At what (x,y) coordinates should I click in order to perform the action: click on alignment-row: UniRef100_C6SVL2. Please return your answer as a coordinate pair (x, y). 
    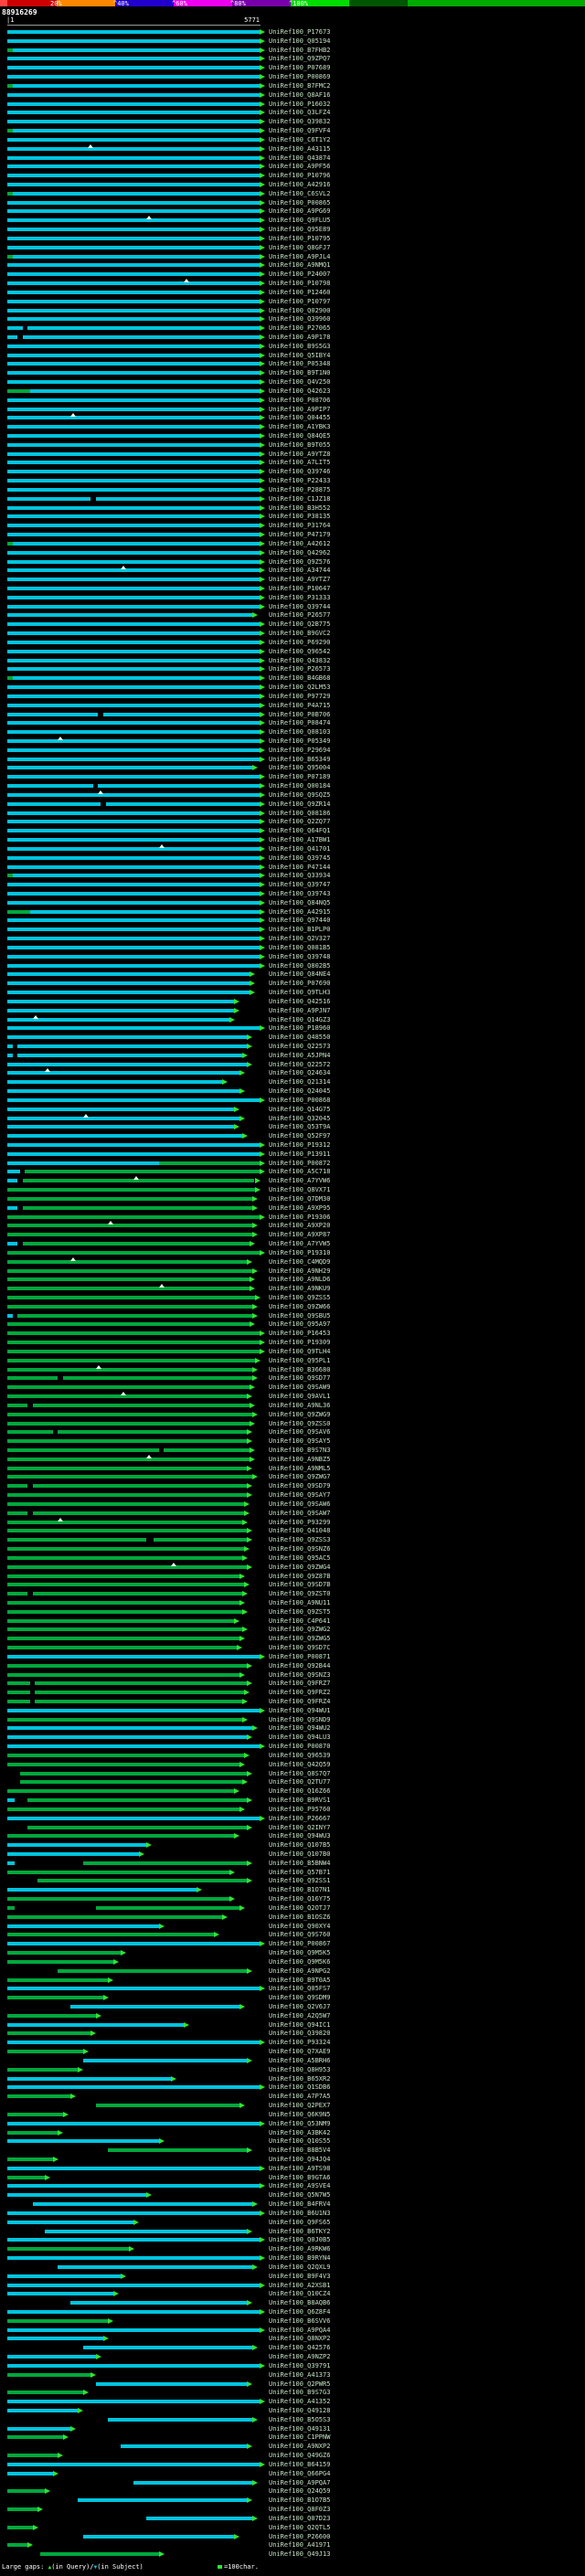
    Looking at the image, I should click on (293, 193).